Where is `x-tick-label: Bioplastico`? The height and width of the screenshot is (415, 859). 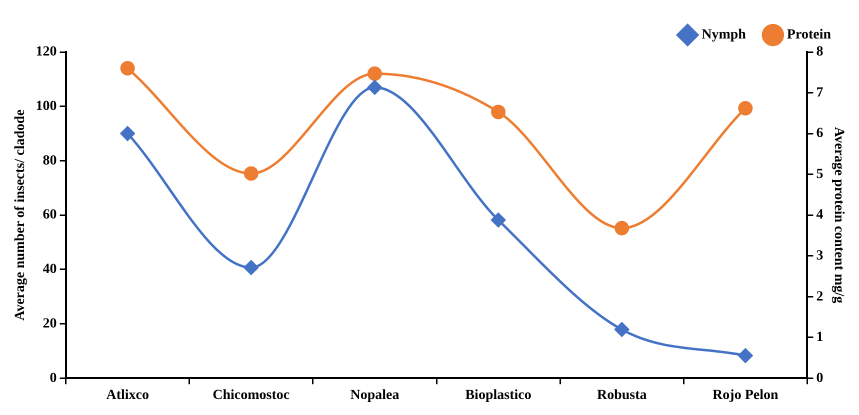 x-tick-label: Bioplastico is located at coordinates (498, 396).